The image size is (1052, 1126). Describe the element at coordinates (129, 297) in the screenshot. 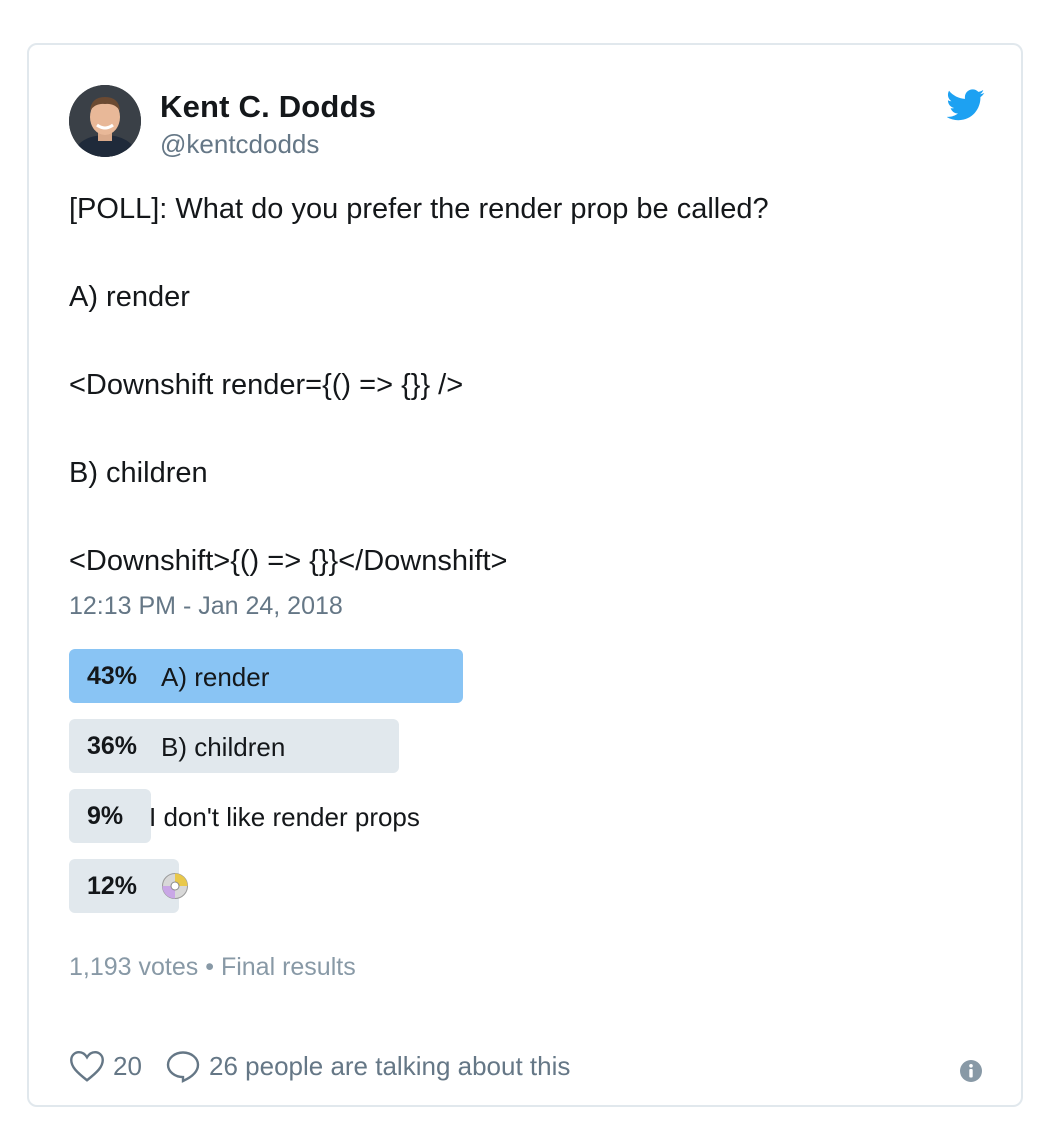

I see `tweet-line-option-a: A) render` at that location.